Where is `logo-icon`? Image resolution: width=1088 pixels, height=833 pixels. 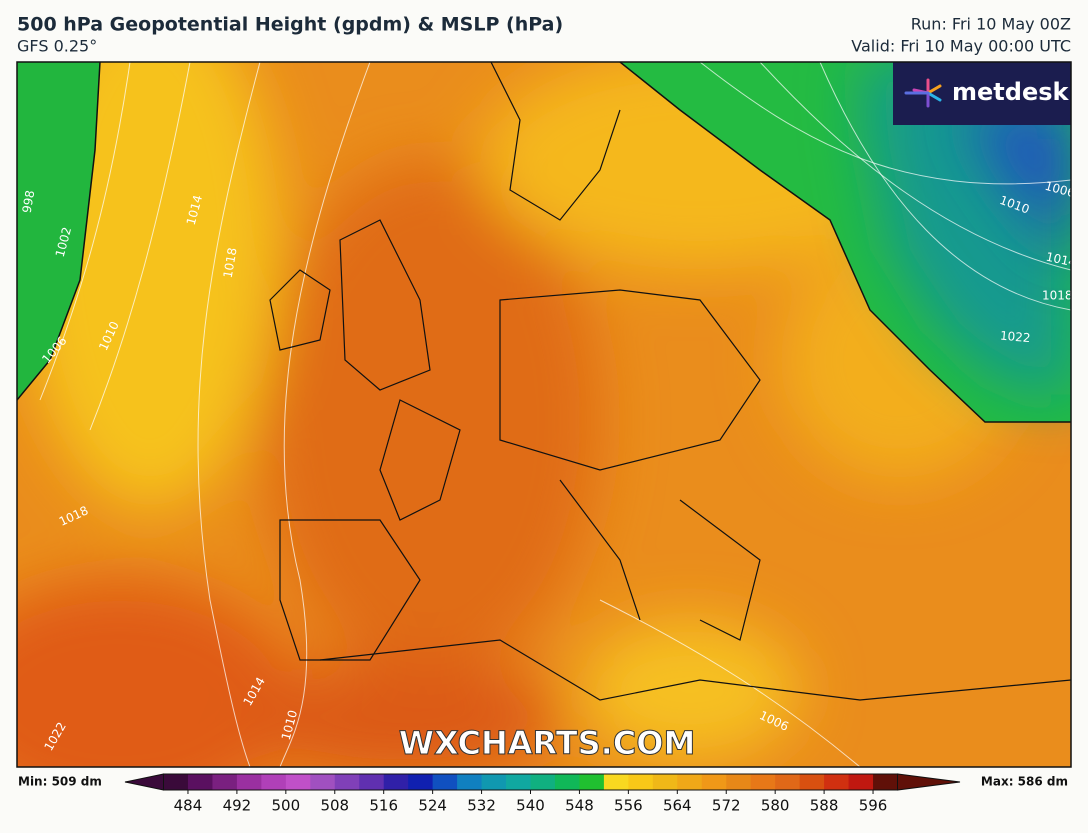 logo-icon is located at coordinates (923, 93).